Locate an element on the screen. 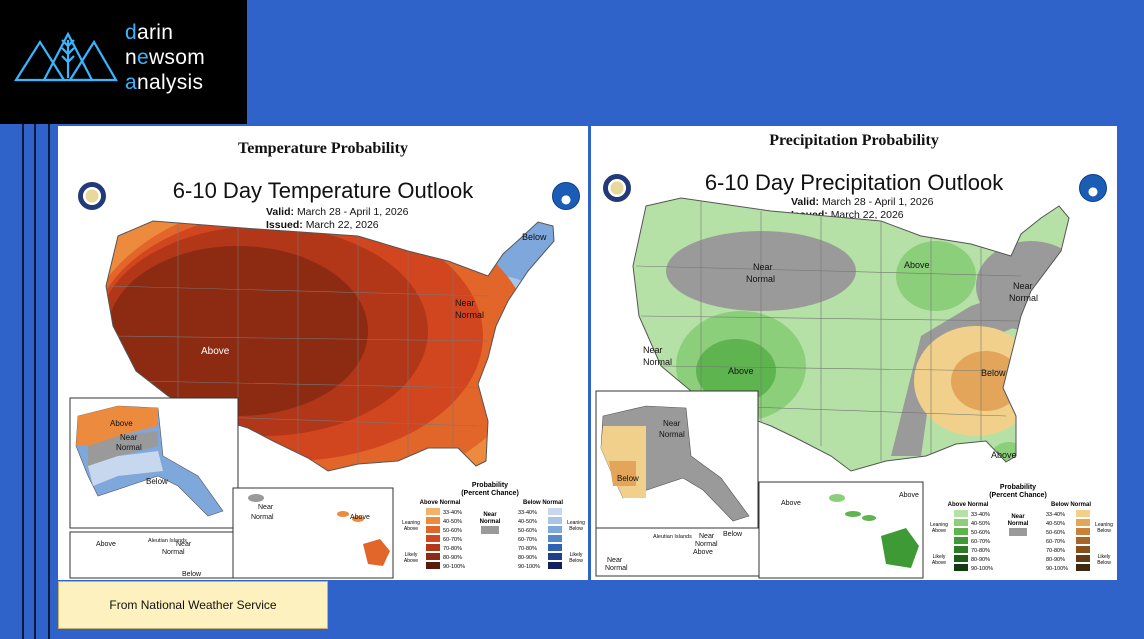 The width and height of the screenshot is (1144, 639). temp-label-below: Below is located at coordinates (534, 237).